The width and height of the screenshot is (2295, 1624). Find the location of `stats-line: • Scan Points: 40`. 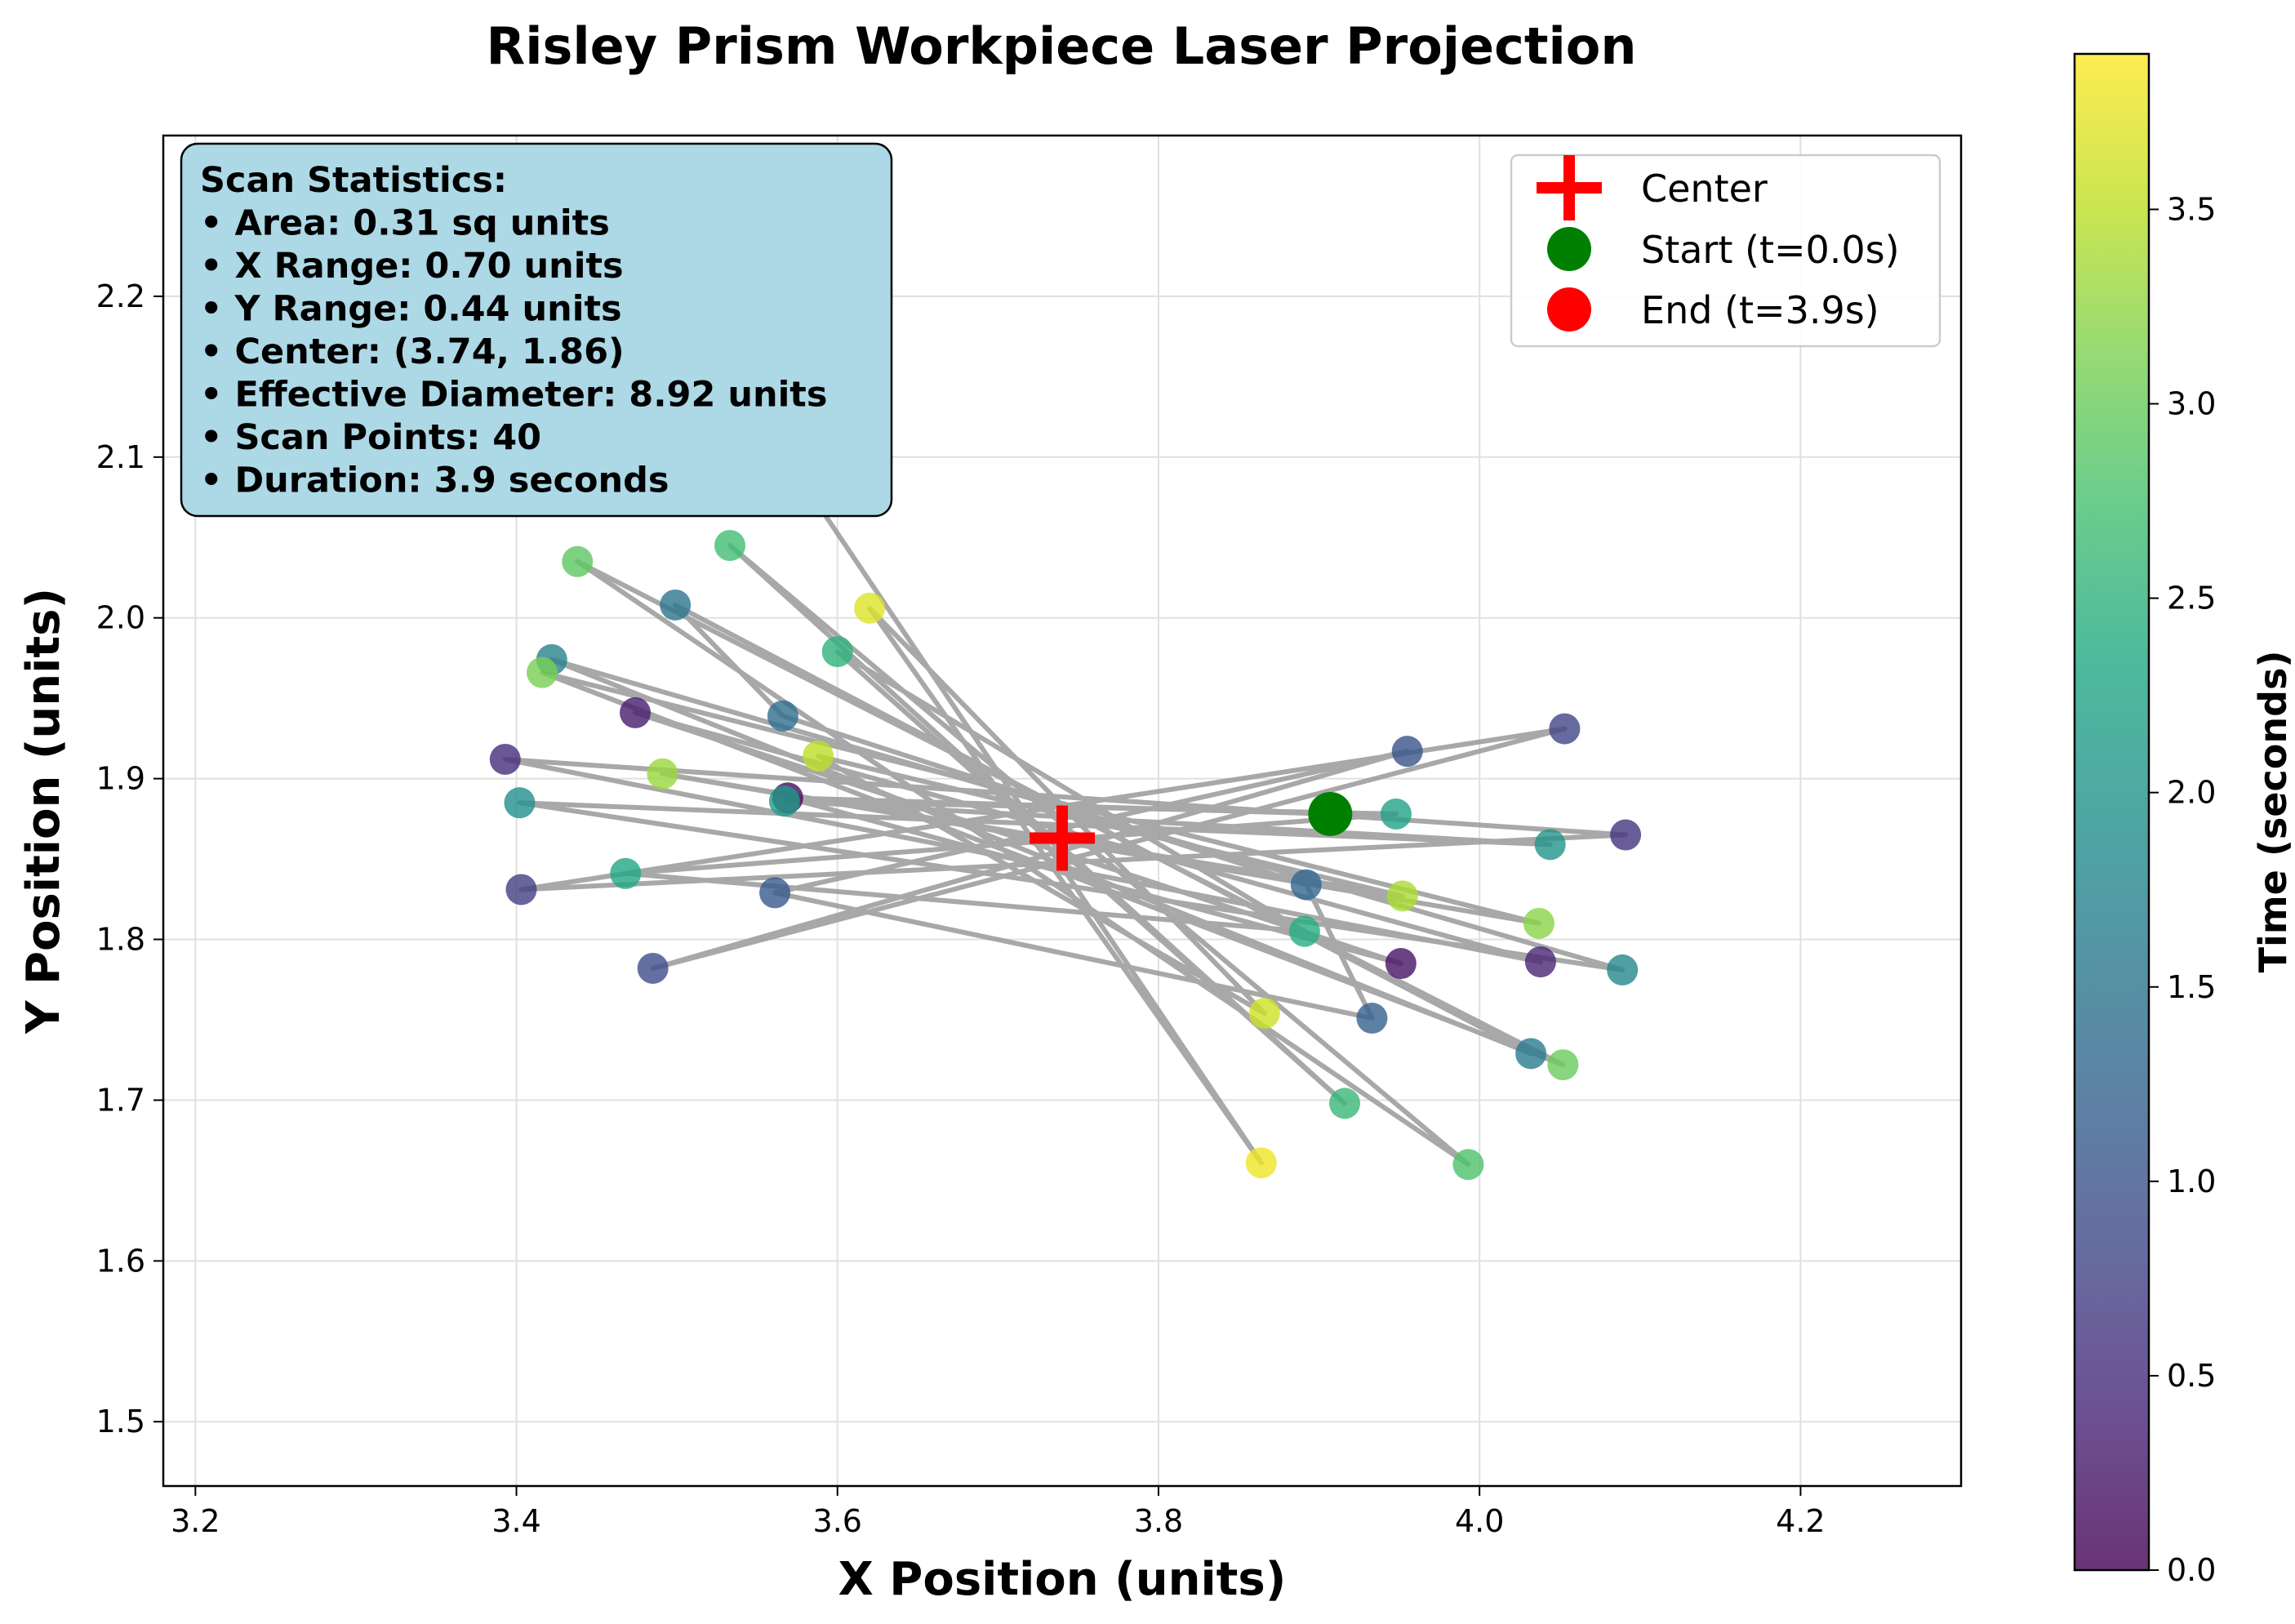

stats-line: • Scan Points: 40 is located at coordinates (370, 437).